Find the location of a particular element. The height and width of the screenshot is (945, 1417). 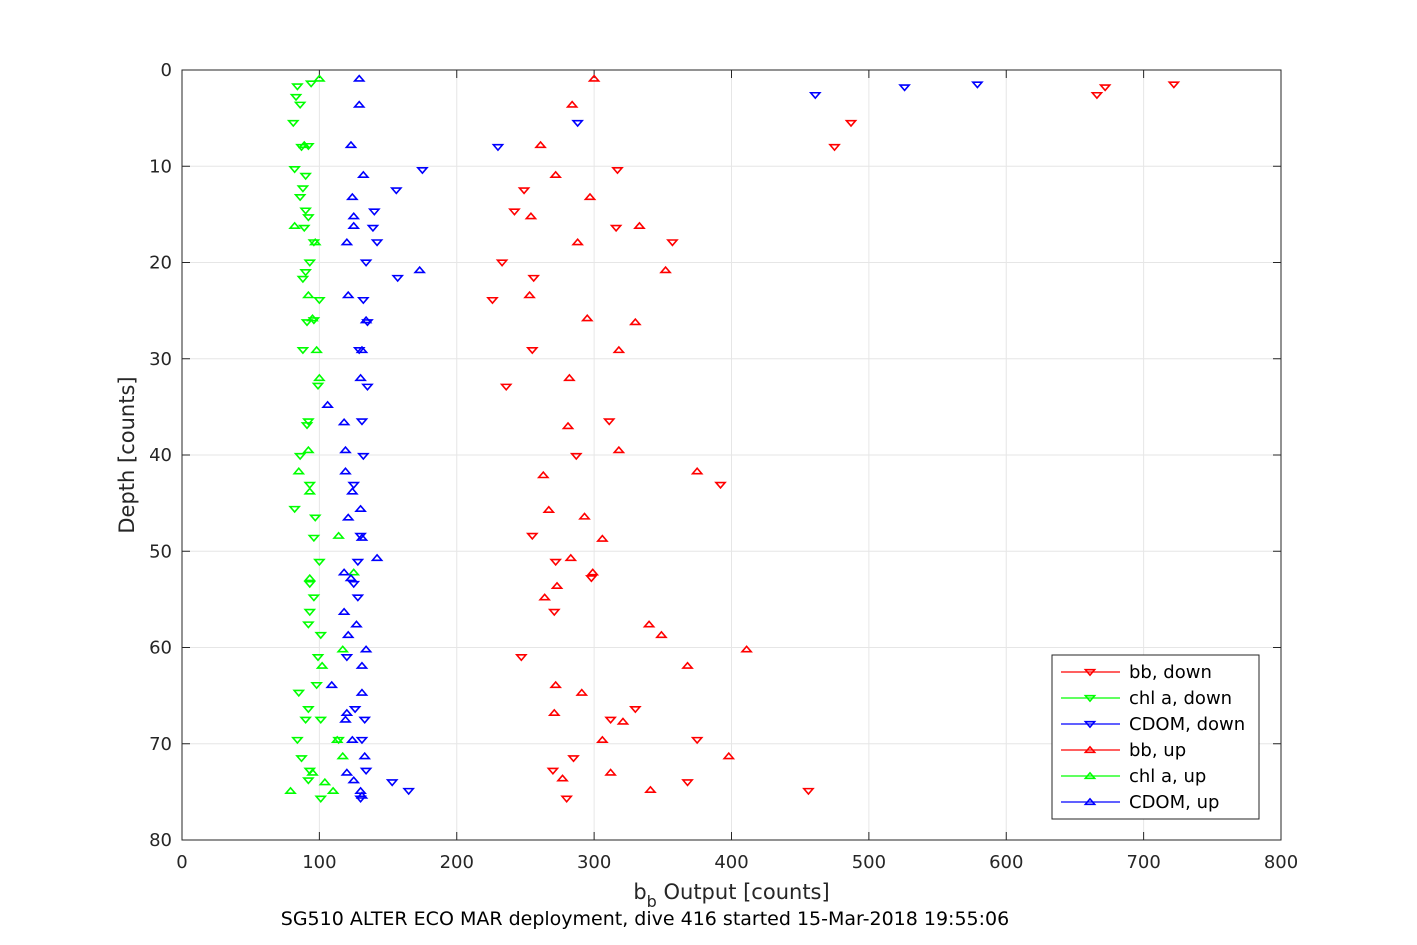

y-tick-label: 60 is located at coordinates (160, 648).